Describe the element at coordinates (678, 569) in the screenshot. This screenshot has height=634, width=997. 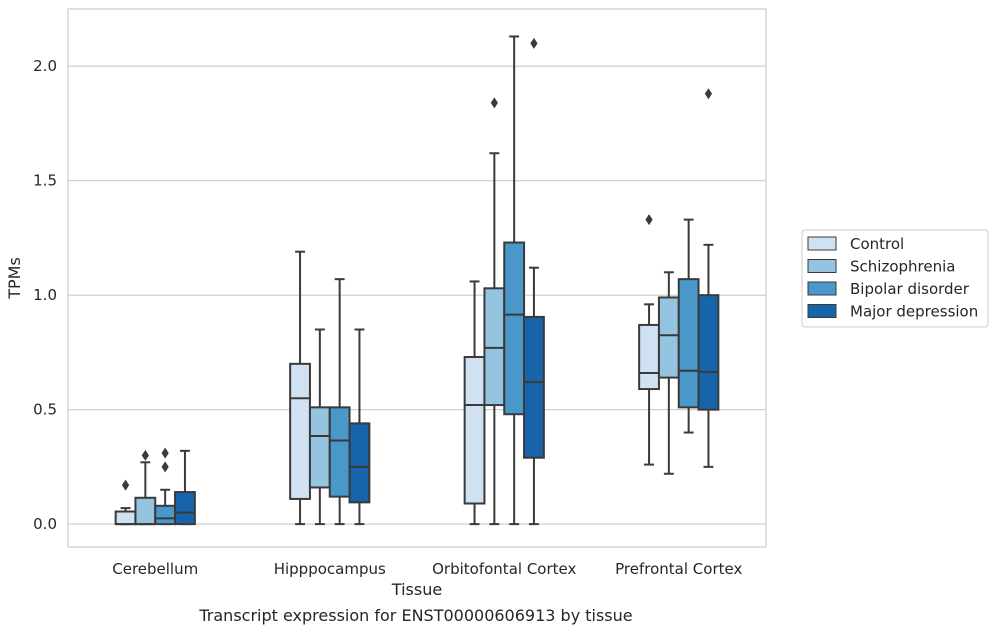
I see `x-tick-label: Prefrontal Cortex` at that location.